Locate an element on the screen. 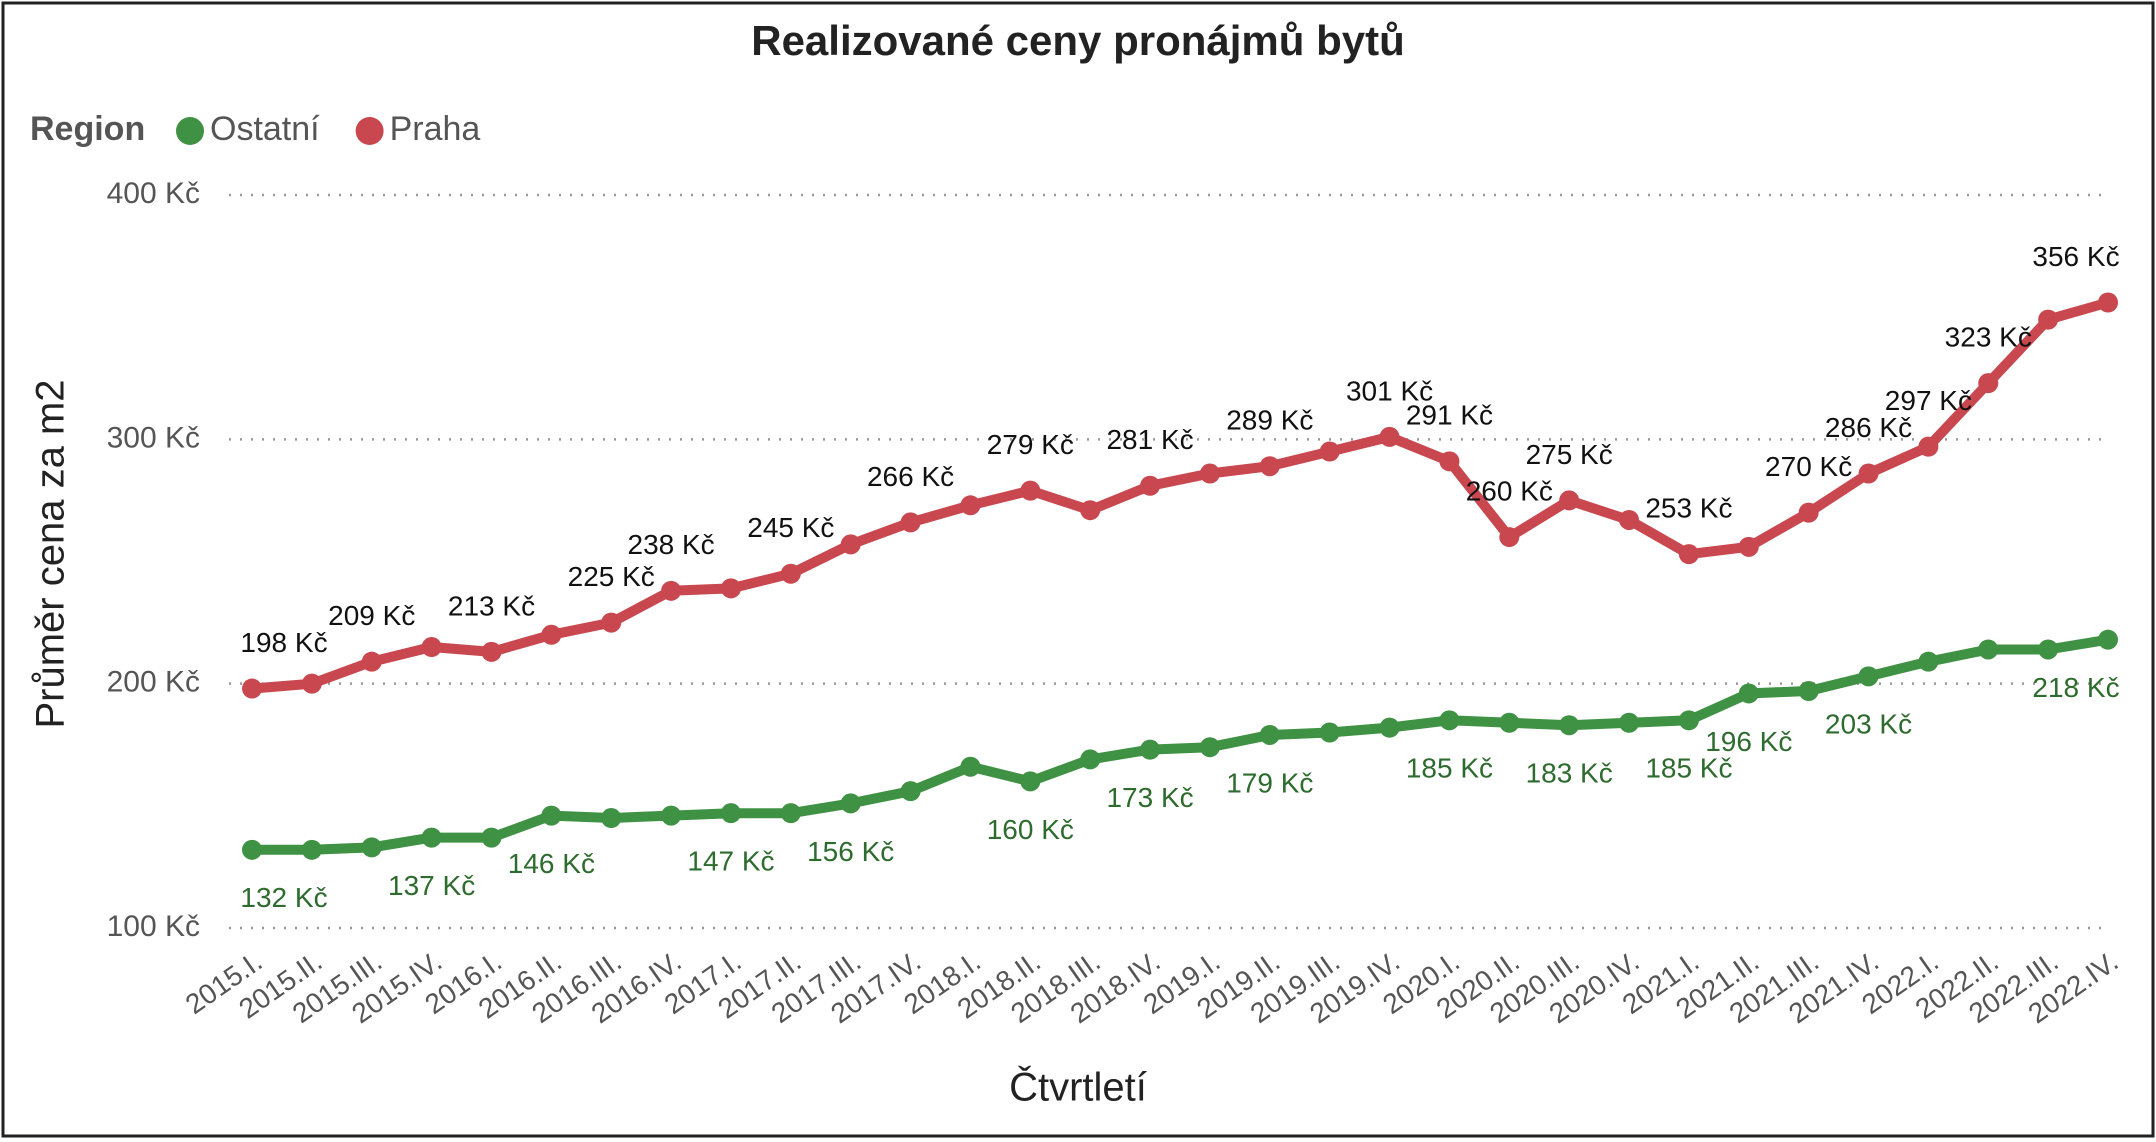  legend-title: Region is located at coordinates (87, 129).